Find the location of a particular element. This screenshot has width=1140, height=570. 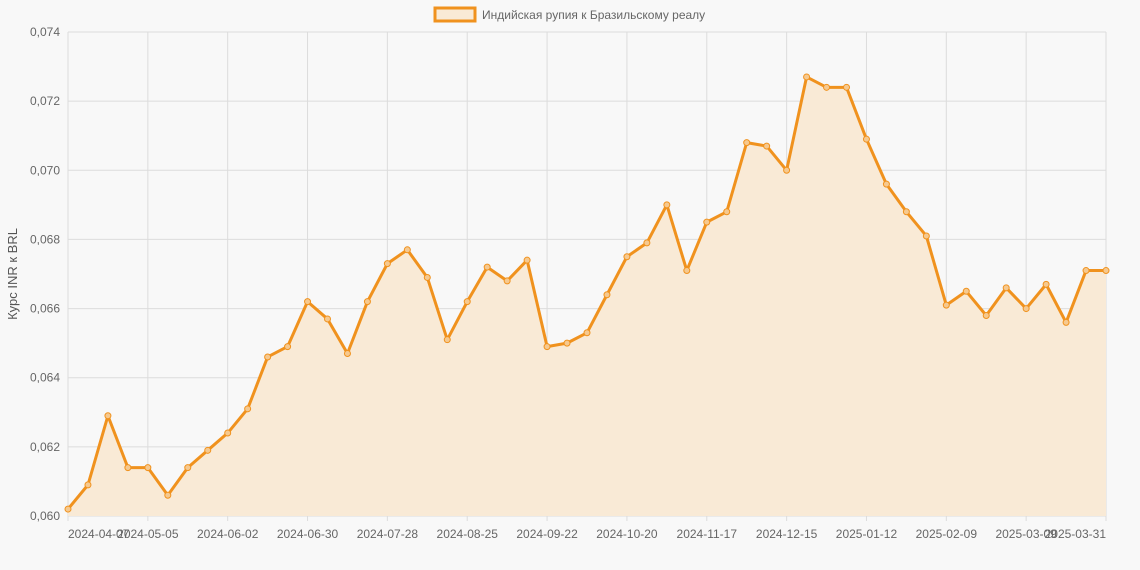

x-tick-label: 2024-12-15 is located at coordinates (787, 534).